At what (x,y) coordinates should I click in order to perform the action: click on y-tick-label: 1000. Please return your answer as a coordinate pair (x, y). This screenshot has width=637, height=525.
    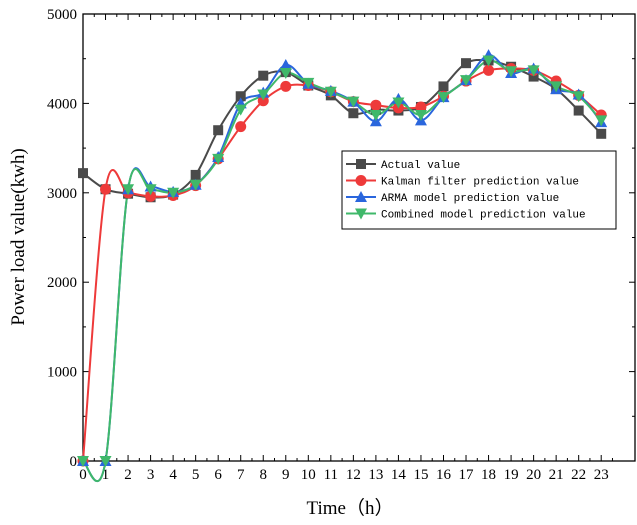
    Looking at the image, I should click on (62, 373).